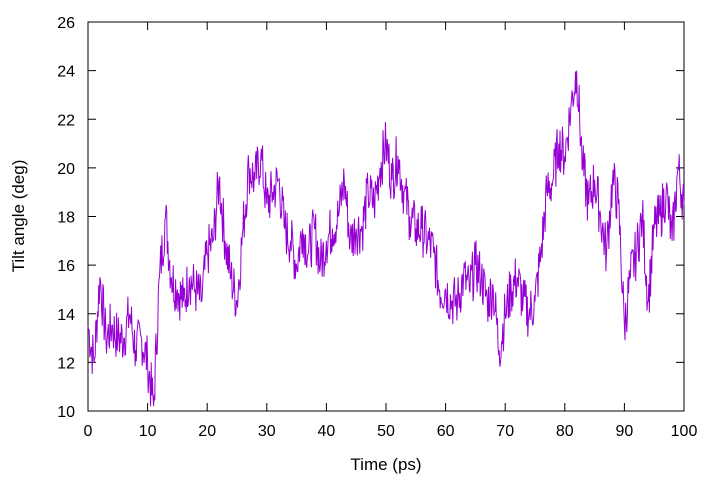 Image resolution: width=720 pixels, height=480 pixels. Describe the element at coordinates (625, 431) in the screenshot. I see `x-tick-label-90: 90` at that location.